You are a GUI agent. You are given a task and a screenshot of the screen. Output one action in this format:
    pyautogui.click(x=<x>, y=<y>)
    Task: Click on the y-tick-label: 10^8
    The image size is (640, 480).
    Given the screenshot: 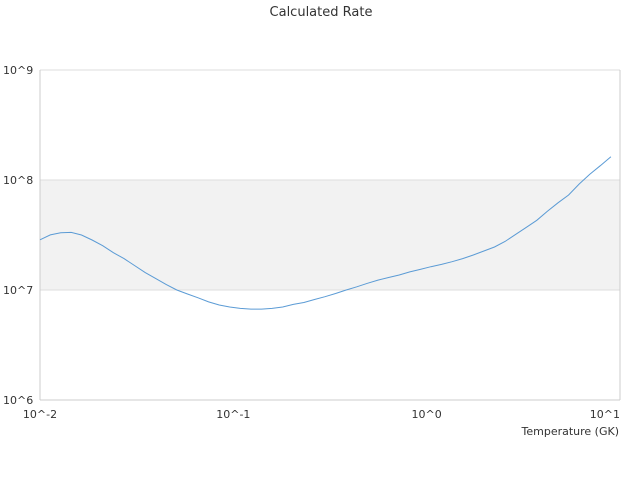 What is the action you would take?
    pyautogui.click(x=18, y=180)
    